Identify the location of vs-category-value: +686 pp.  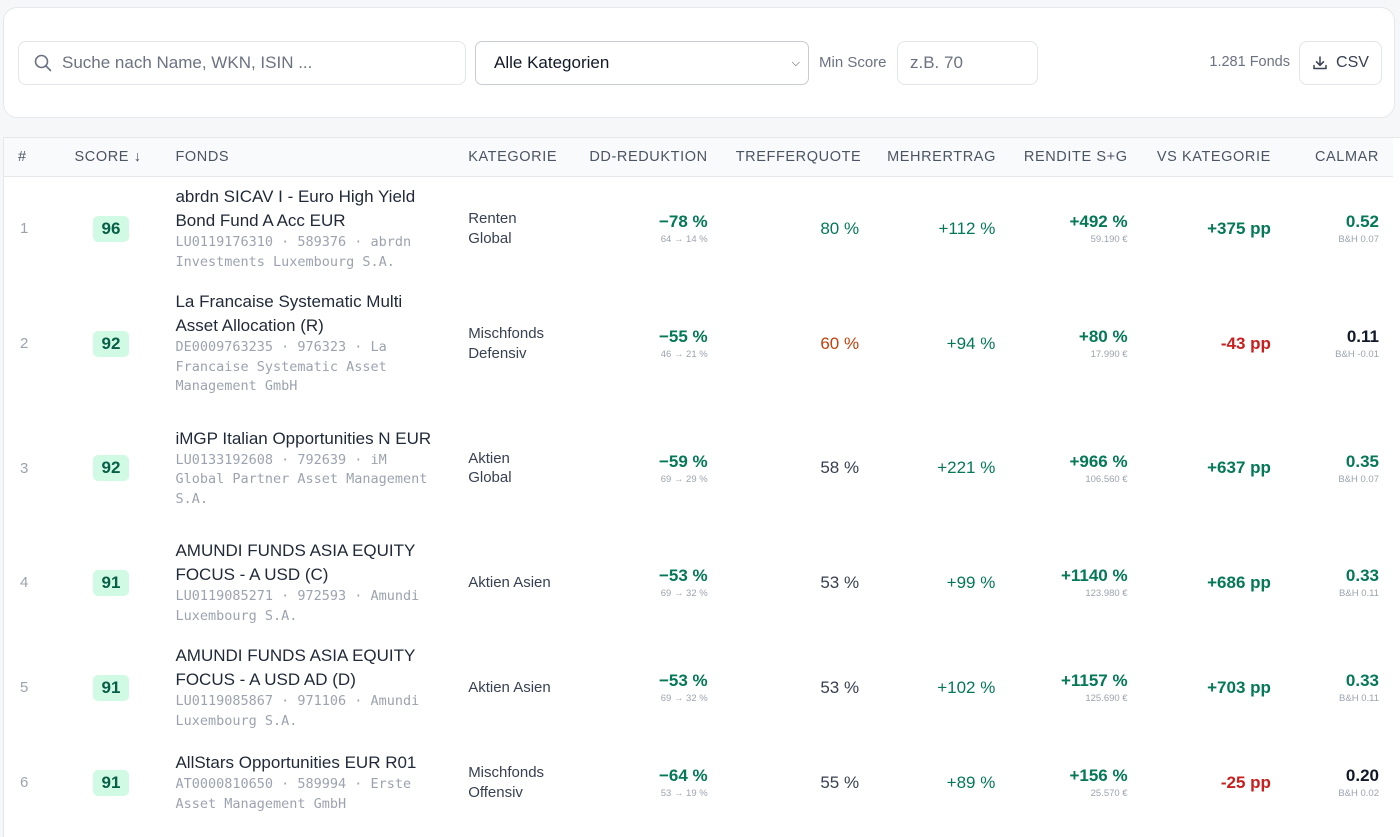
(1239, 582).